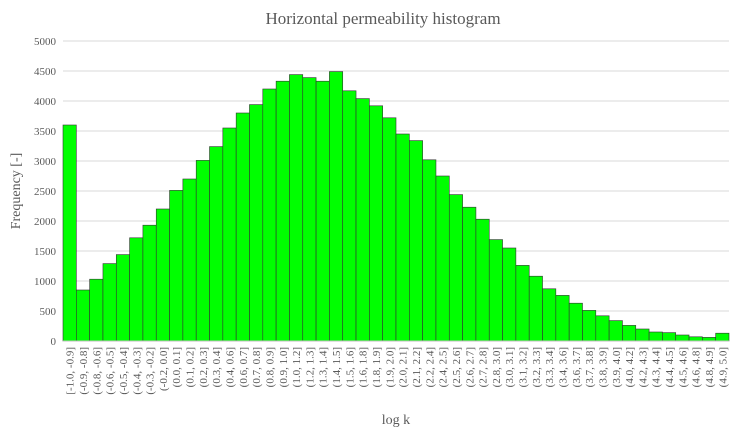  Describe the element at coordinates (217, 367) in the screenshot. I see `x-tick-label: (0.3, 0.4]` at that location.